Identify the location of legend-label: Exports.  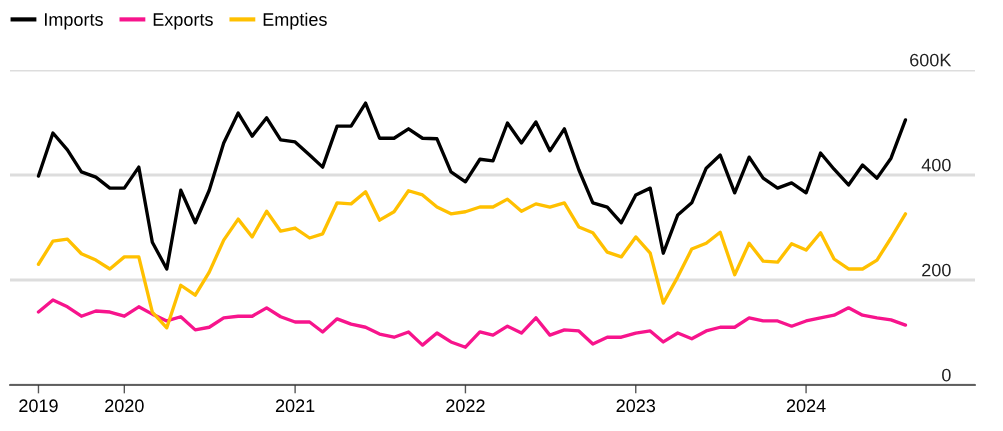
(183, 21).